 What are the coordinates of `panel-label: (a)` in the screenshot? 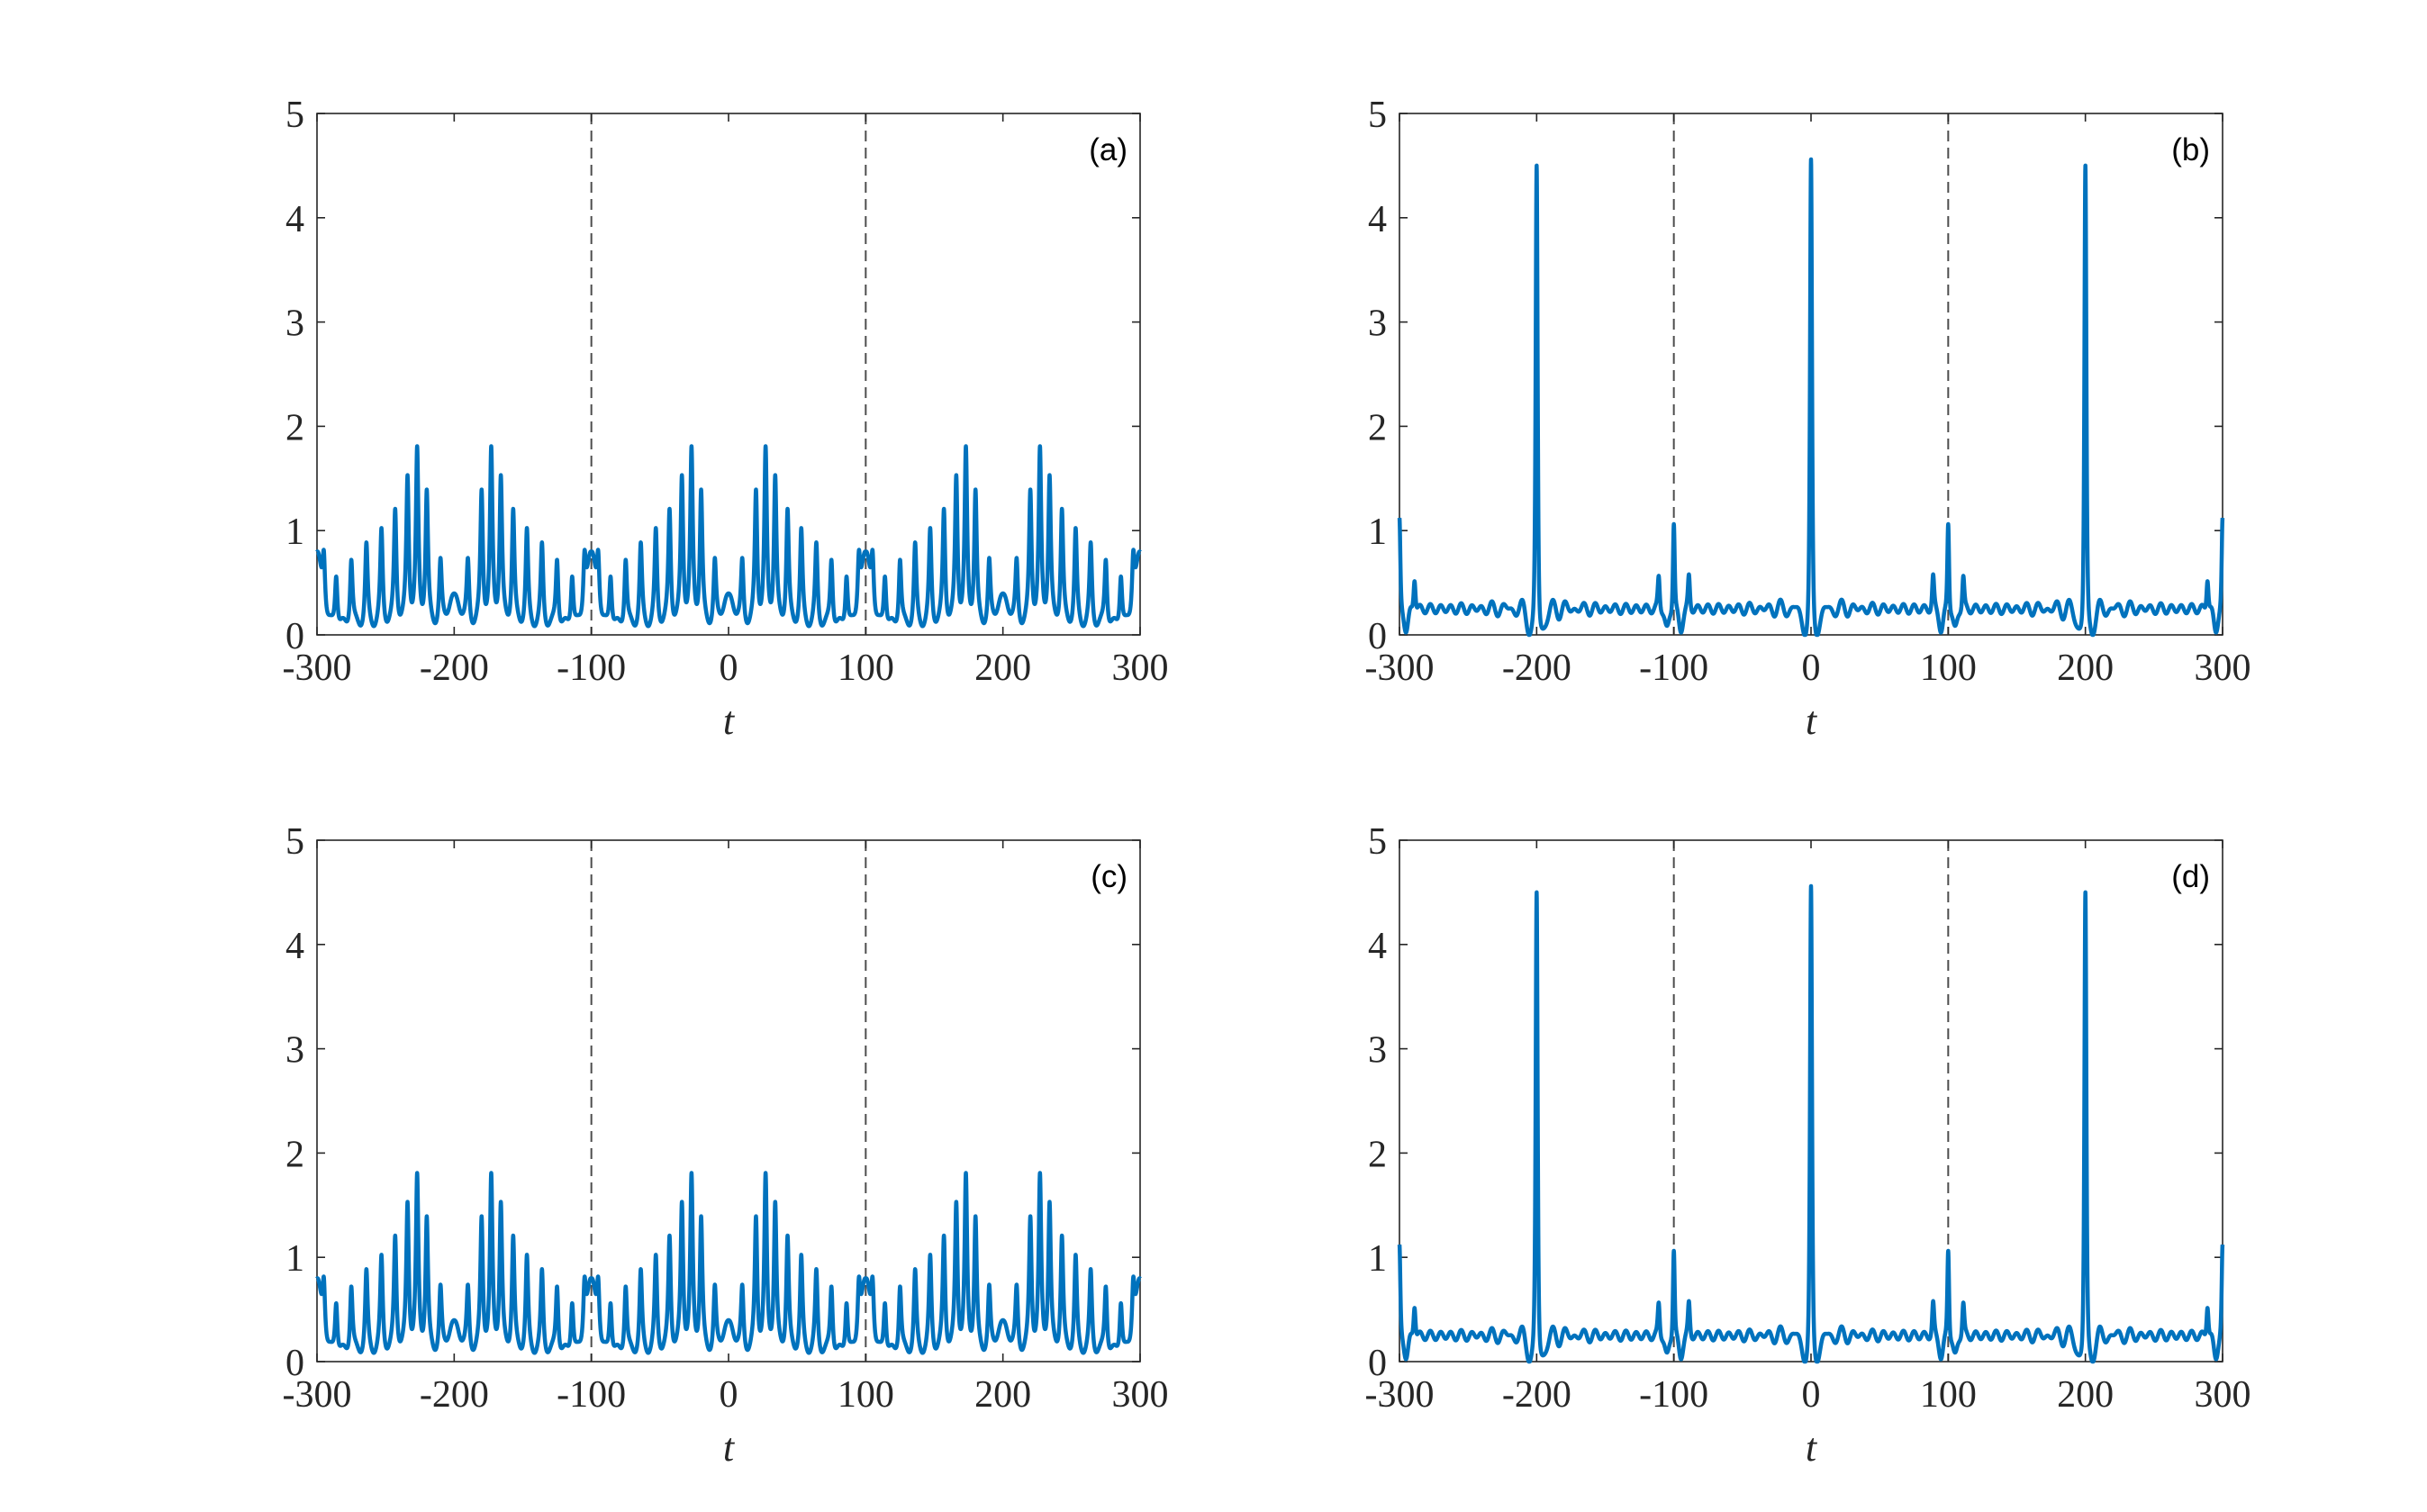 It's located at (1108, 149).